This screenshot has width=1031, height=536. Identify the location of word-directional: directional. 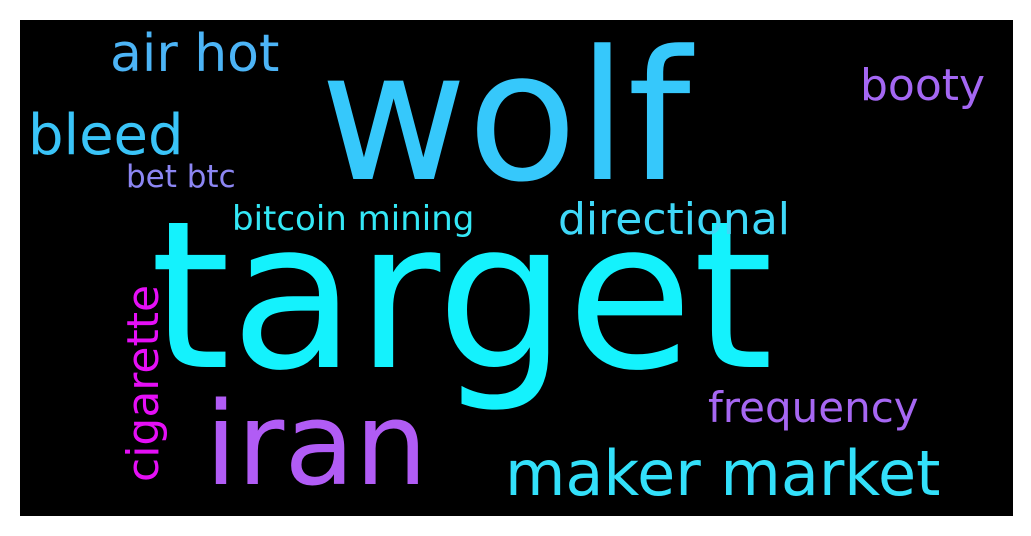
(674, 219).